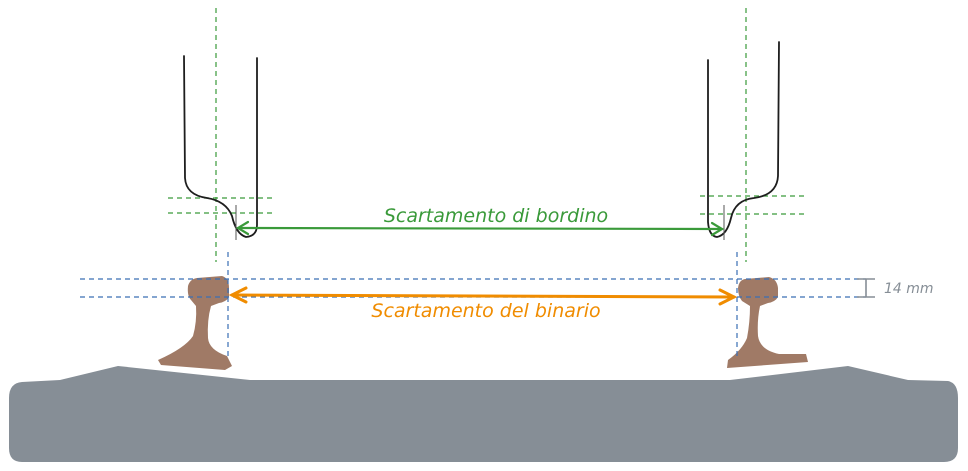 This screenshot has height=471, width=968. I want to click on head-depth-label: 14 mm, so click(909, 289).